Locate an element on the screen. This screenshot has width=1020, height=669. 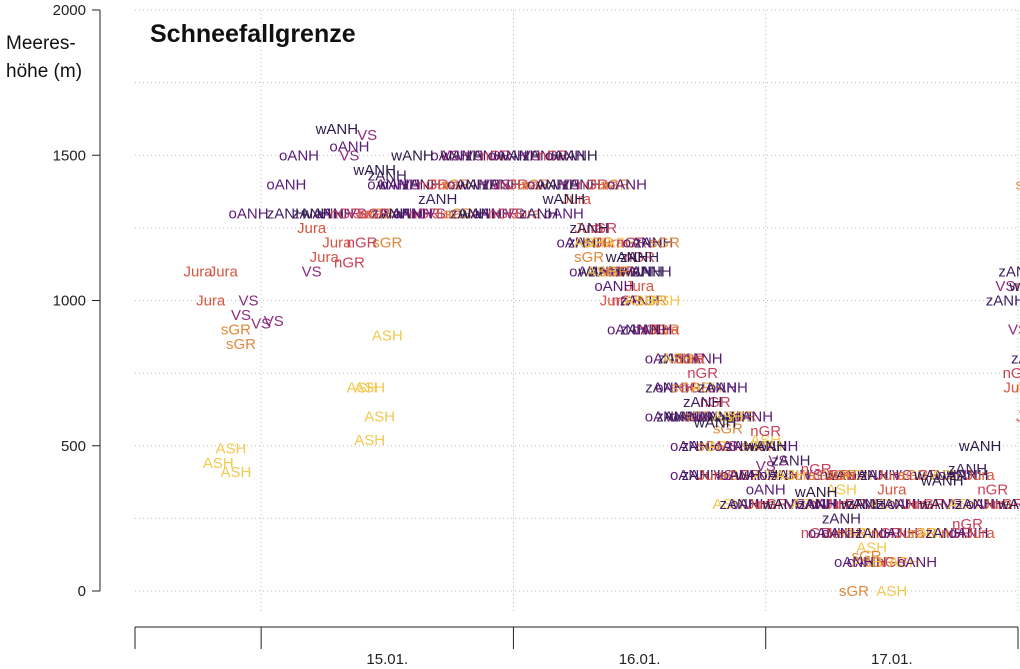
y-axis: 0 500 1000 1500 2000 is located at coordinates (77, 301).